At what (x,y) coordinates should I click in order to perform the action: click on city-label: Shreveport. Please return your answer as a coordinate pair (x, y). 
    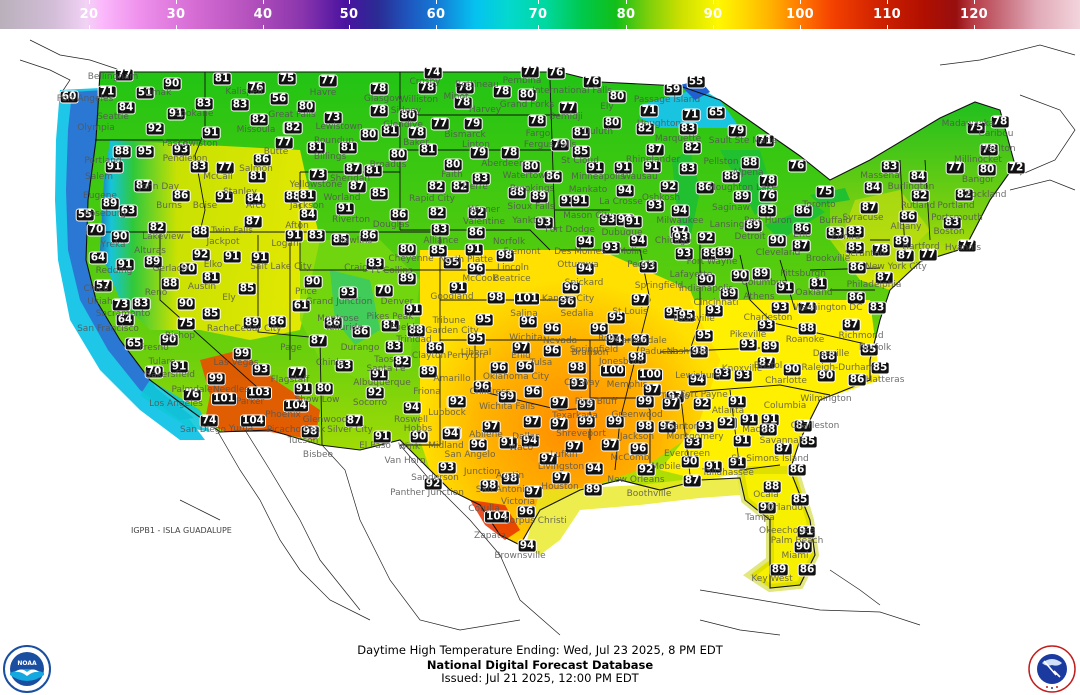
    Looking at the image, I should click on (581, 434).